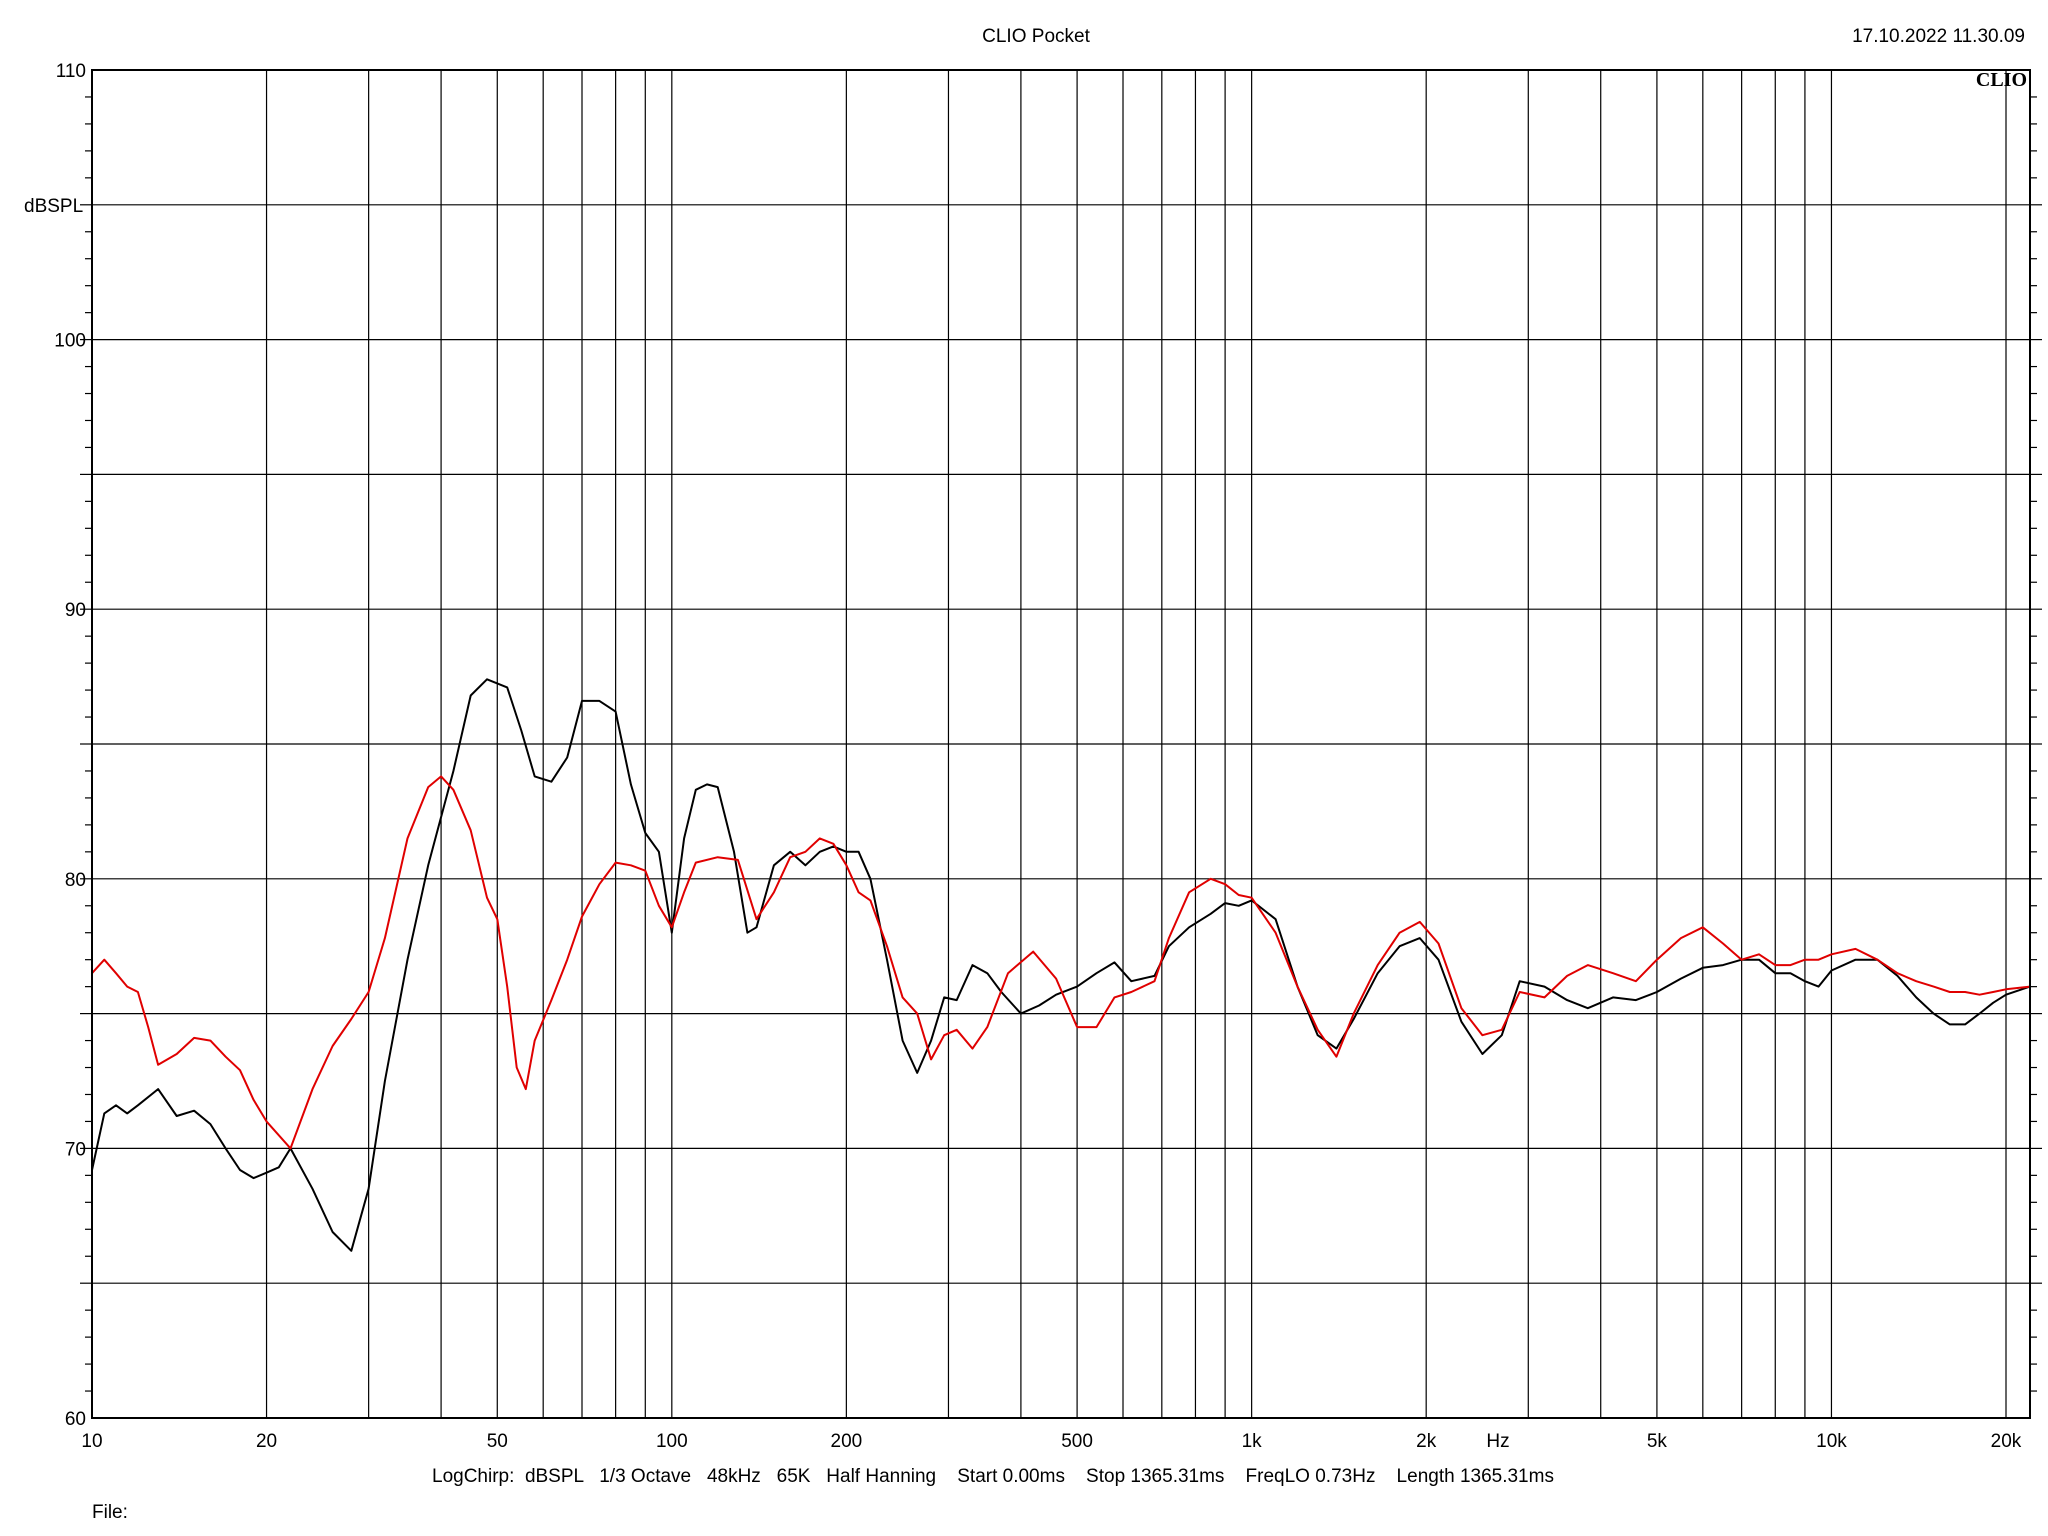 Image resolution: width=2048 pixels, height=1536 pixels. What do you see at coordinates (1938, 36) in the screenshot?
I see `chart-timestamp: 17.10.2022 11.30.09` at bounding box center [1938, 36].